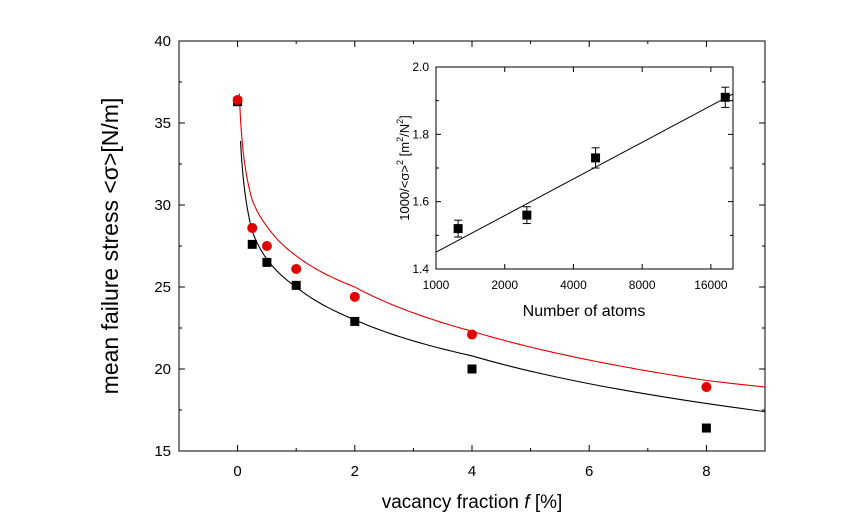  Describe the element at coordinates (162, 205) in the screenshot. I see `main-y-tick-label: 30` at that location.